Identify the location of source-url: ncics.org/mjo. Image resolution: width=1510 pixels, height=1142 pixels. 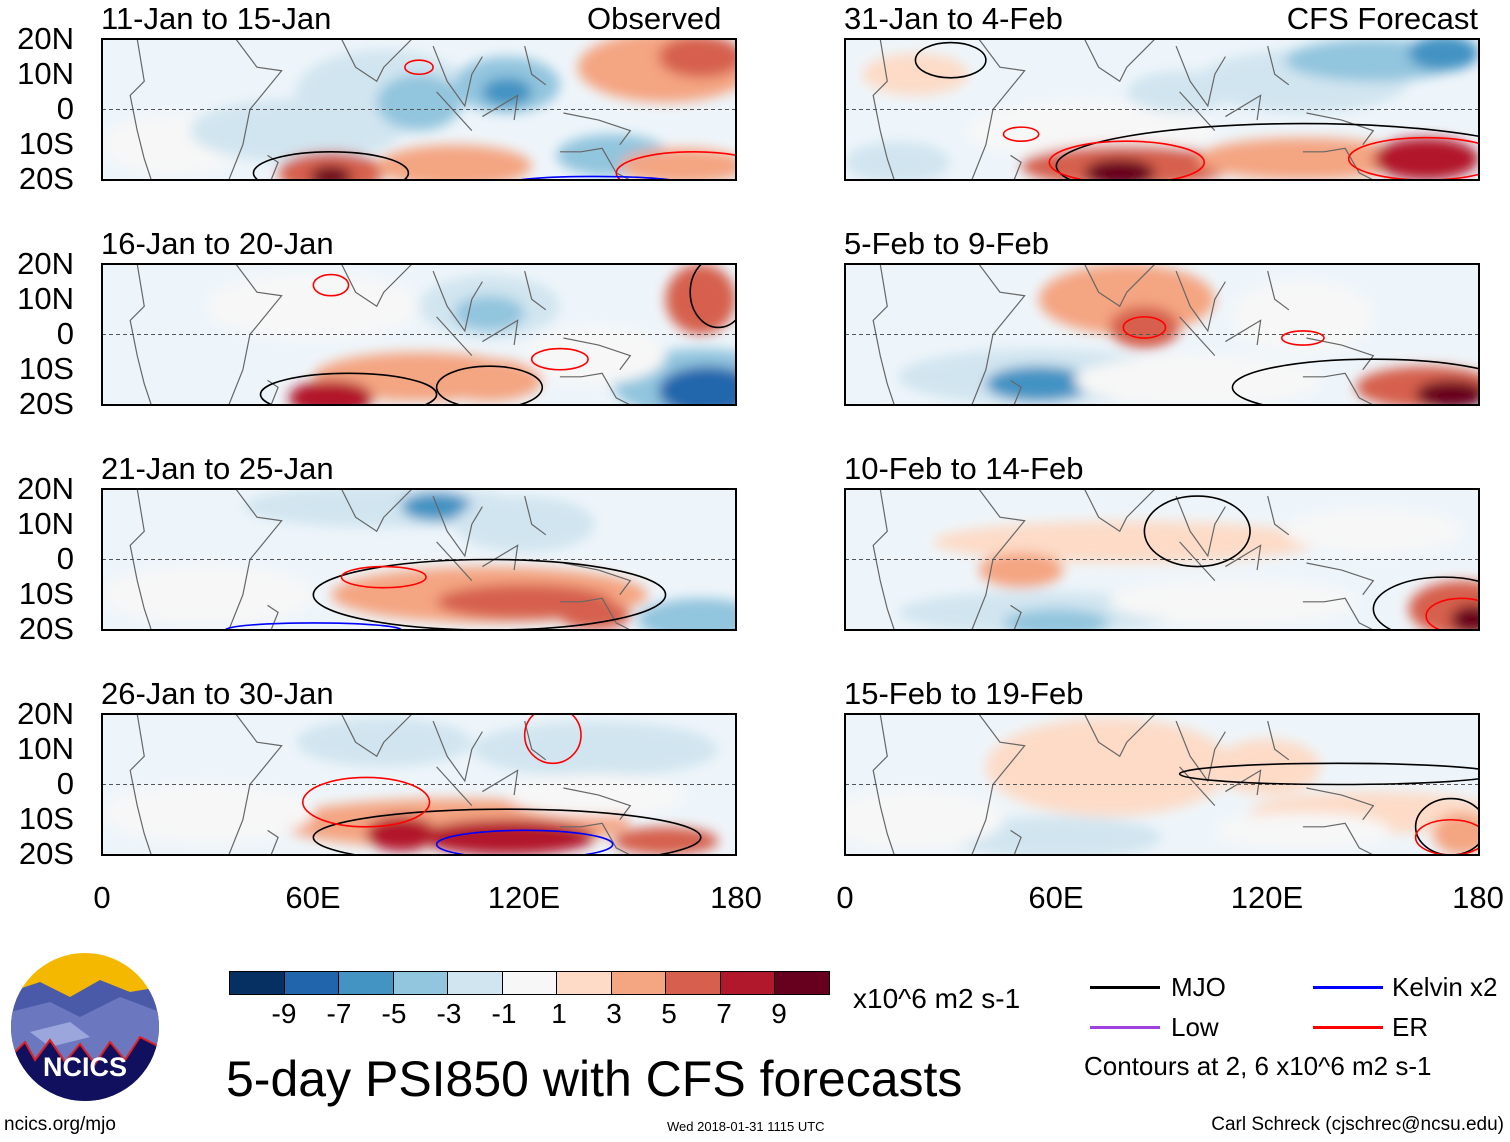
(60, 1124).